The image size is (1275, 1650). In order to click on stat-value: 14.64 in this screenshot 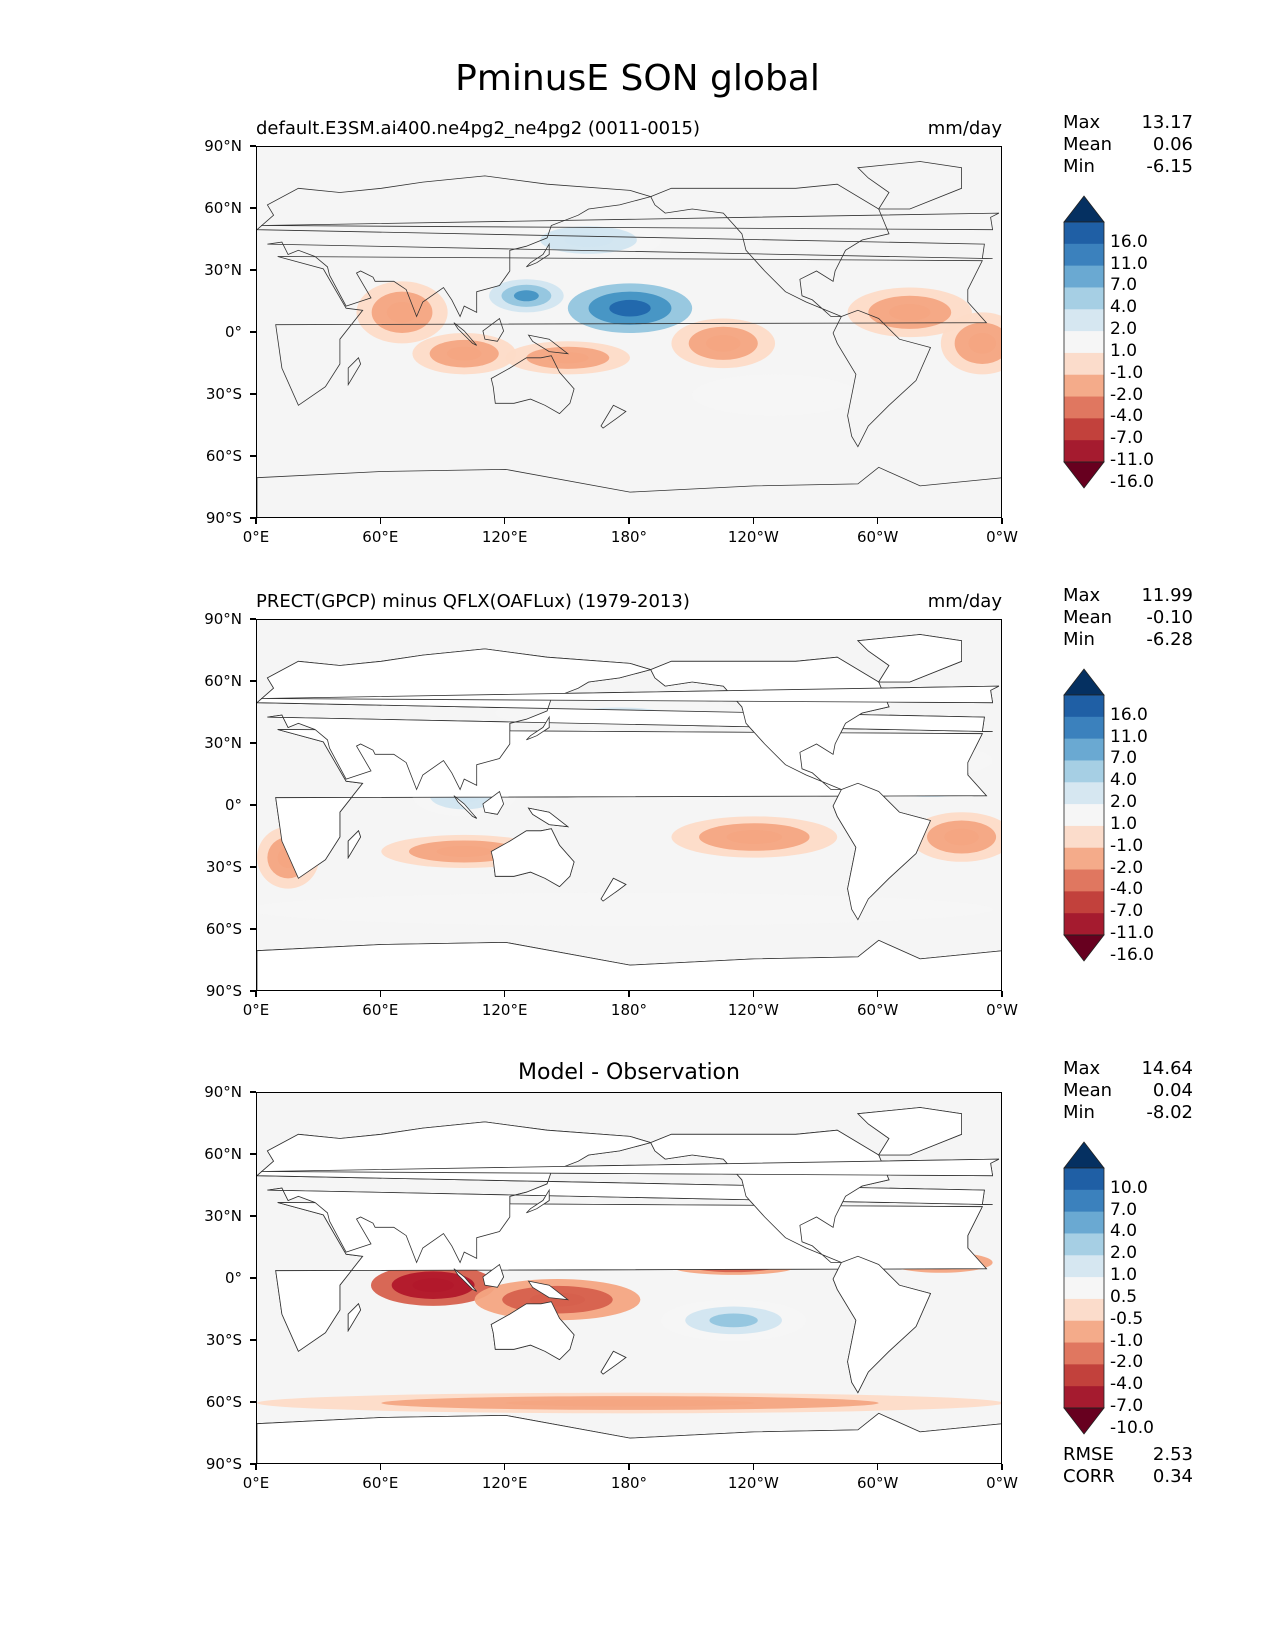, I will do `click(1167, 1068)`.